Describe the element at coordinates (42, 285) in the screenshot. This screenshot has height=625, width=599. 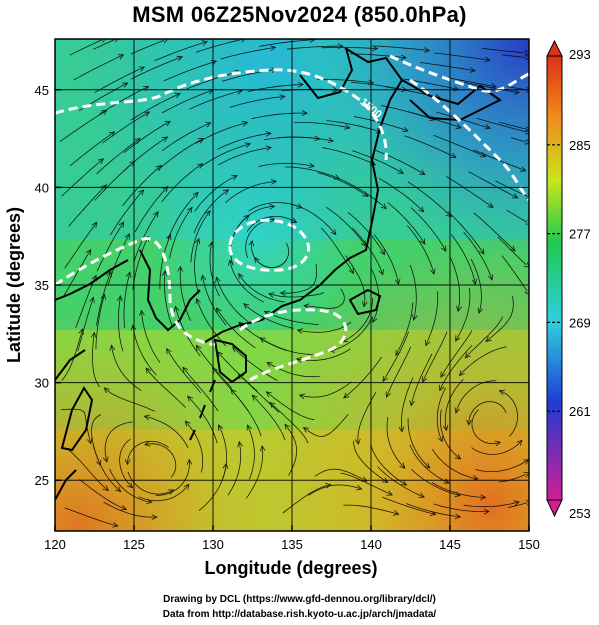
I see `y-tick-label: 35` at that location.